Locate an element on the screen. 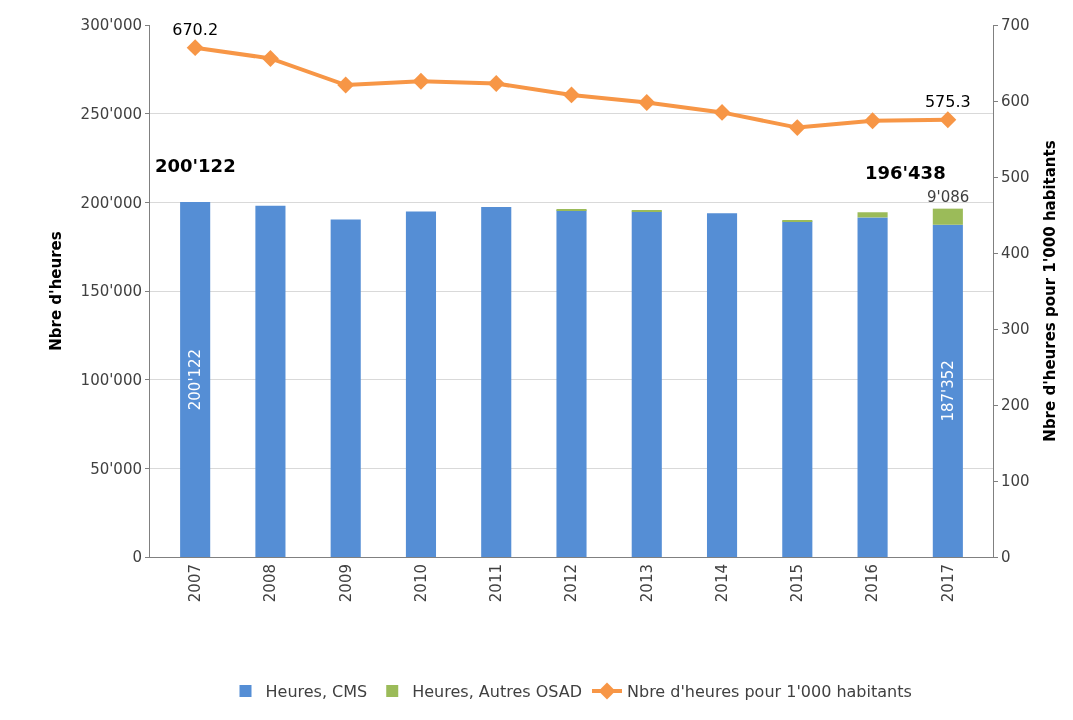 The height and width of the screenshot is (720, 1073). x-tick-label: 2011 is located at coordinates (496, 583).